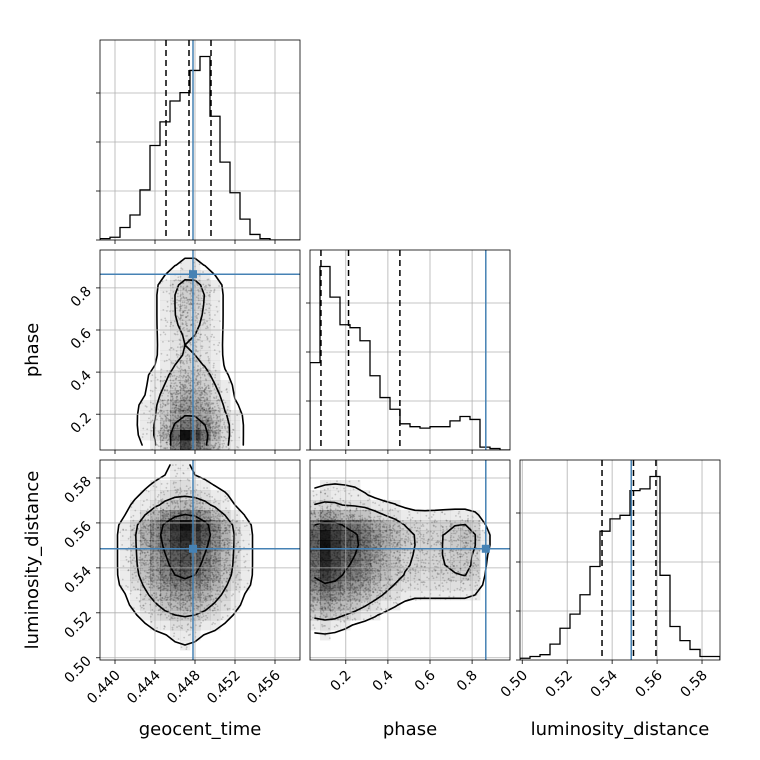 Image resolution: width=760 pixels, height=760 pixels. Describe the element at coordinates (184, 351) in the screenshot. I see `panel-phase-vs-geocent-time: 0.20.40.60.8` at that location.